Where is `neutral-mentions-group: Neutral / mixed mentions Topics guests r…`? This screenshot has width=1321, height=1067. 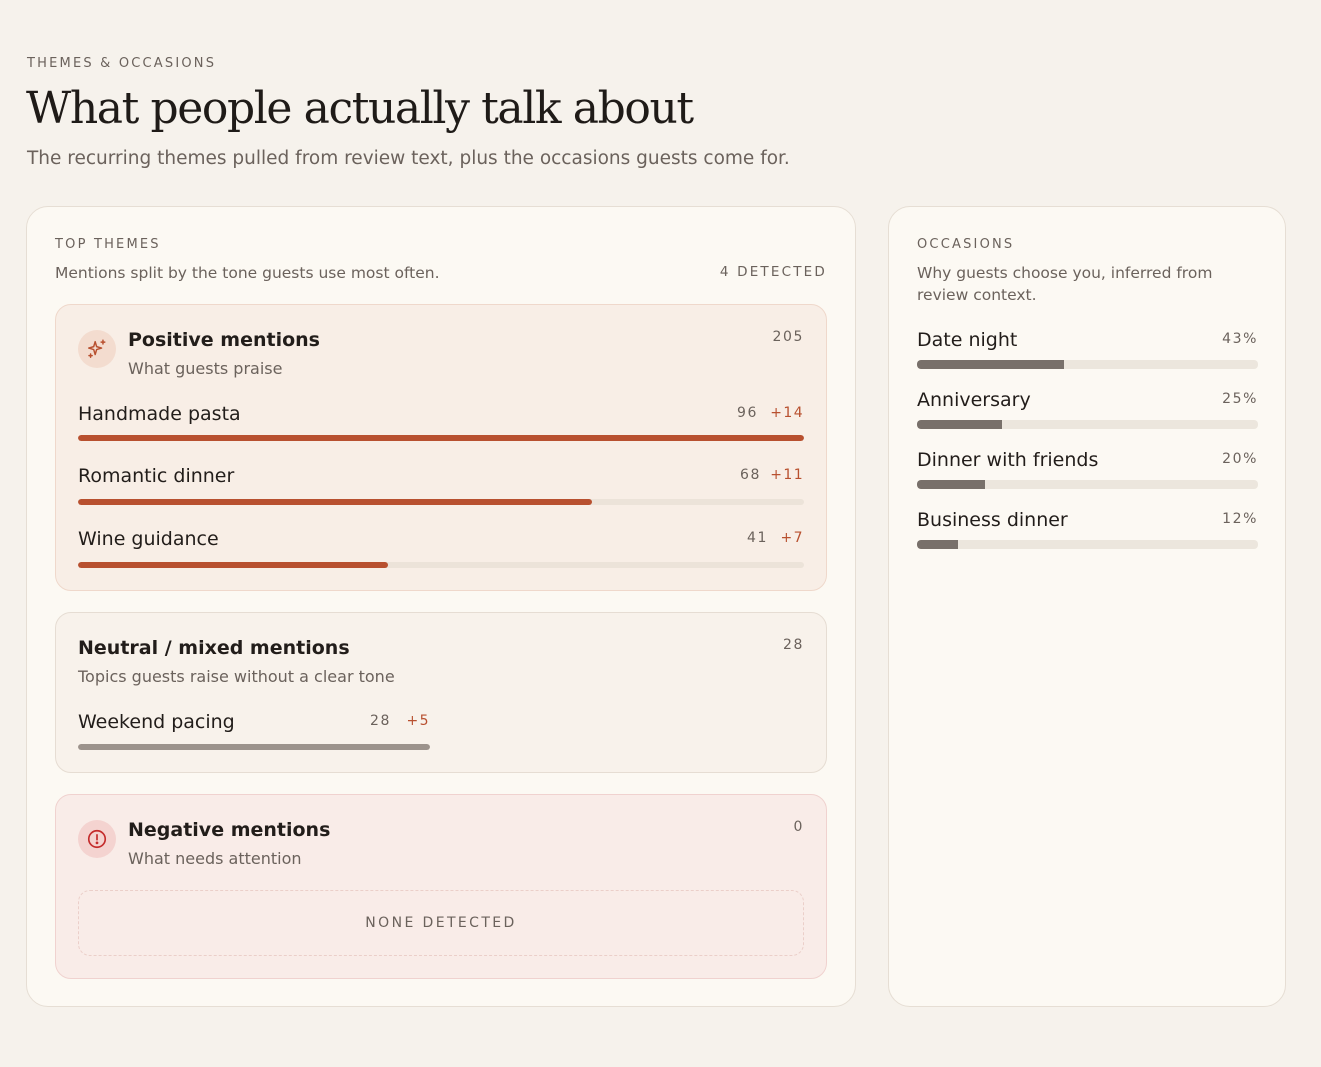
neutral-mentions-group: Neutral / mixed mentions Topics guests r… is located at coordinates (441, 692).